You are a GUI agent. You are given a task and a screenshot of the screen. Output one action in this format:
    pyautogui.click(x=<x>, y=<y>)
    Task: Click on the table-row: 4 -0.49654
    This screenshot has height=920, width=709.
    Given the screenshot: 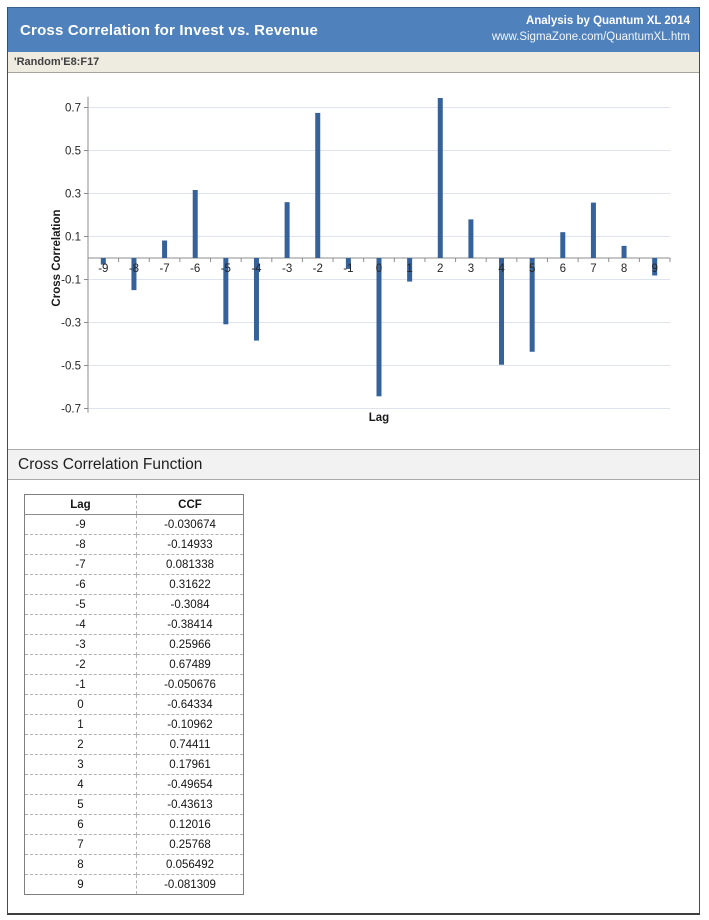 What is the action you would take?
    pyautogui.click(x=134, y=784)
    